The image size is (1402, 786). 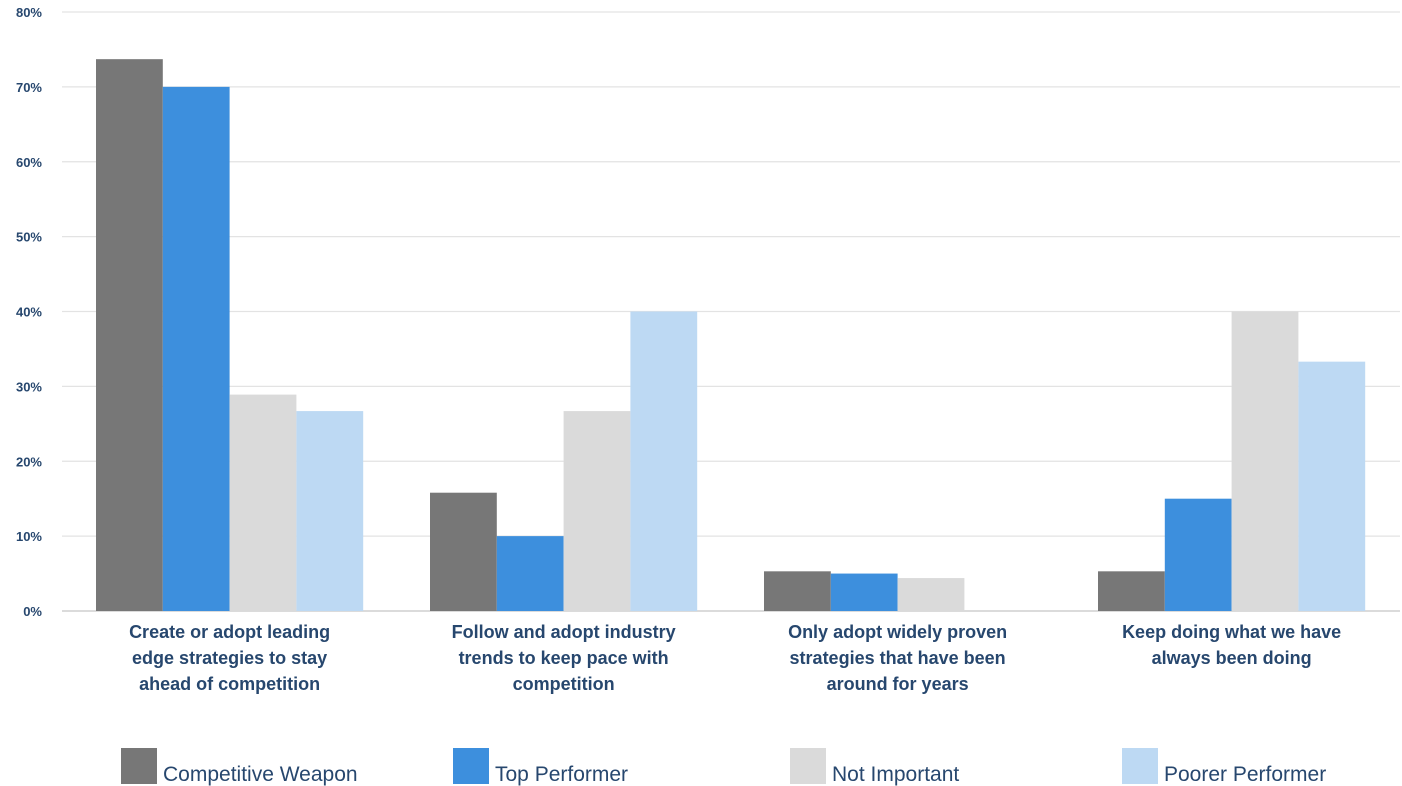 I want to click on x-category-label: always been doing, so click(x=1232, y=658).